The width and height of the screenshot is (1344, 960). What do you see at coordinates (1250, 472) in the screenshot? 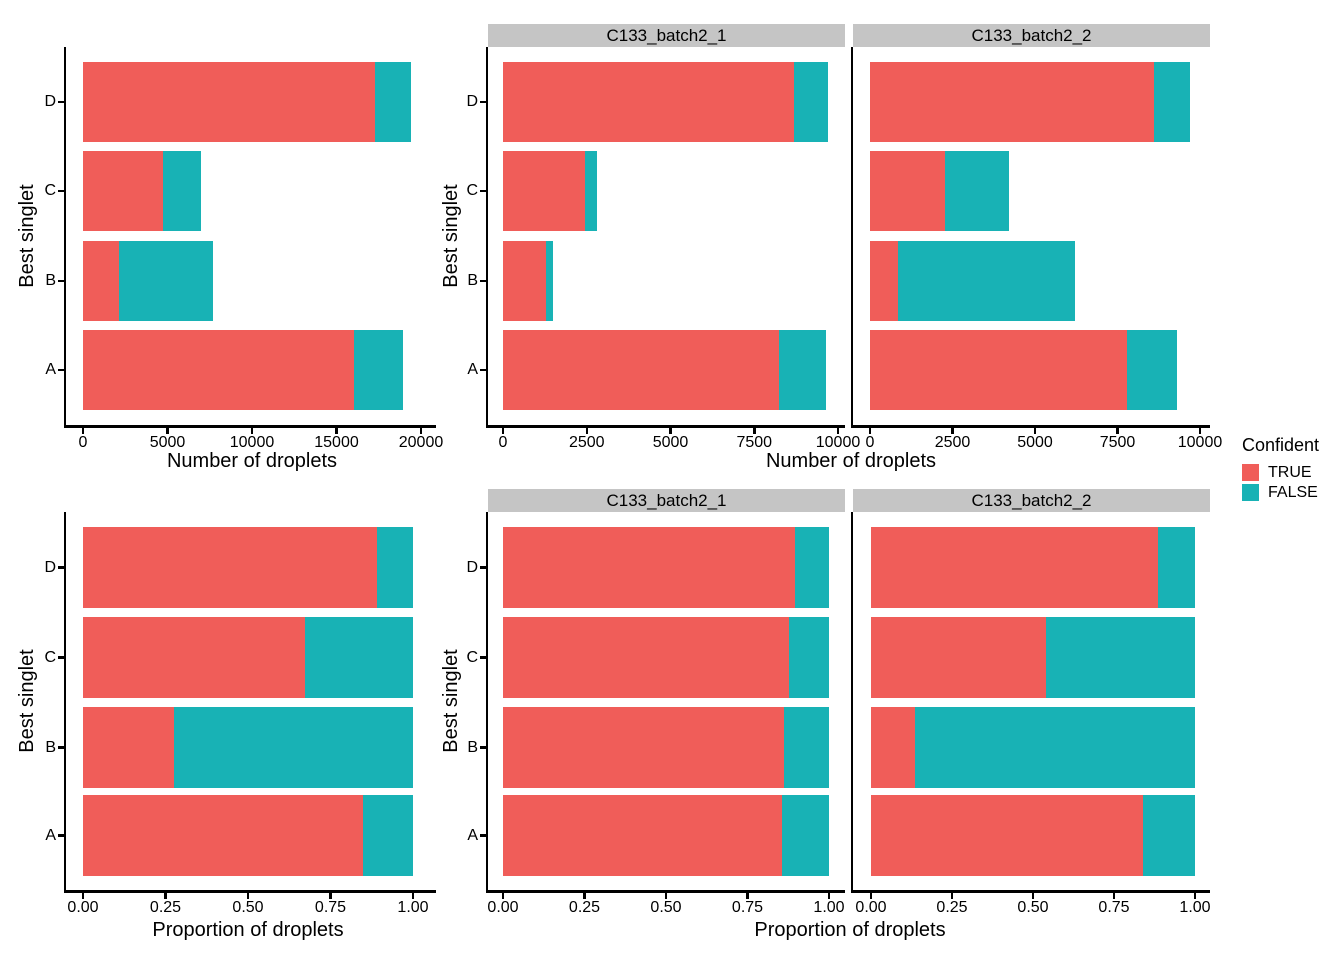
I see `legend-swatch-true-icon` at bounding box center [1250, 472].